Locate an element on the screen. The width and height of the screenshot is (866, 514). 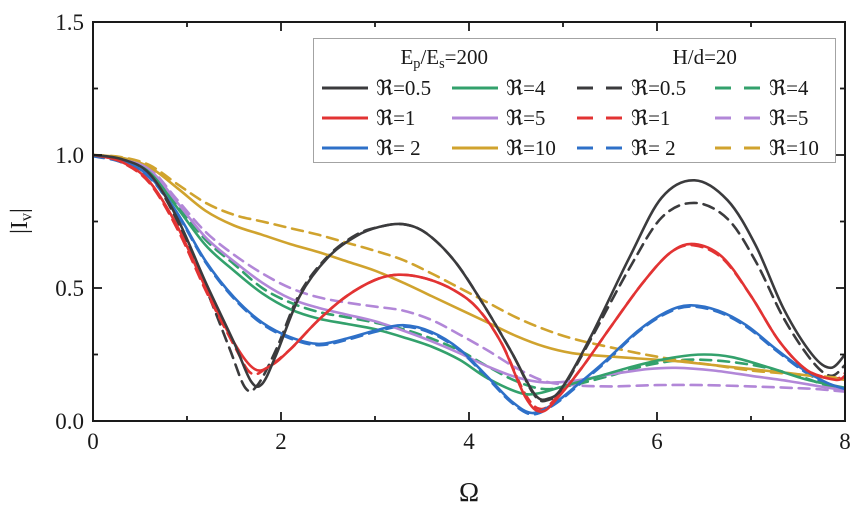
legend-item-solid-0: ℜ=0.5 is located at coordinates (379, 88).